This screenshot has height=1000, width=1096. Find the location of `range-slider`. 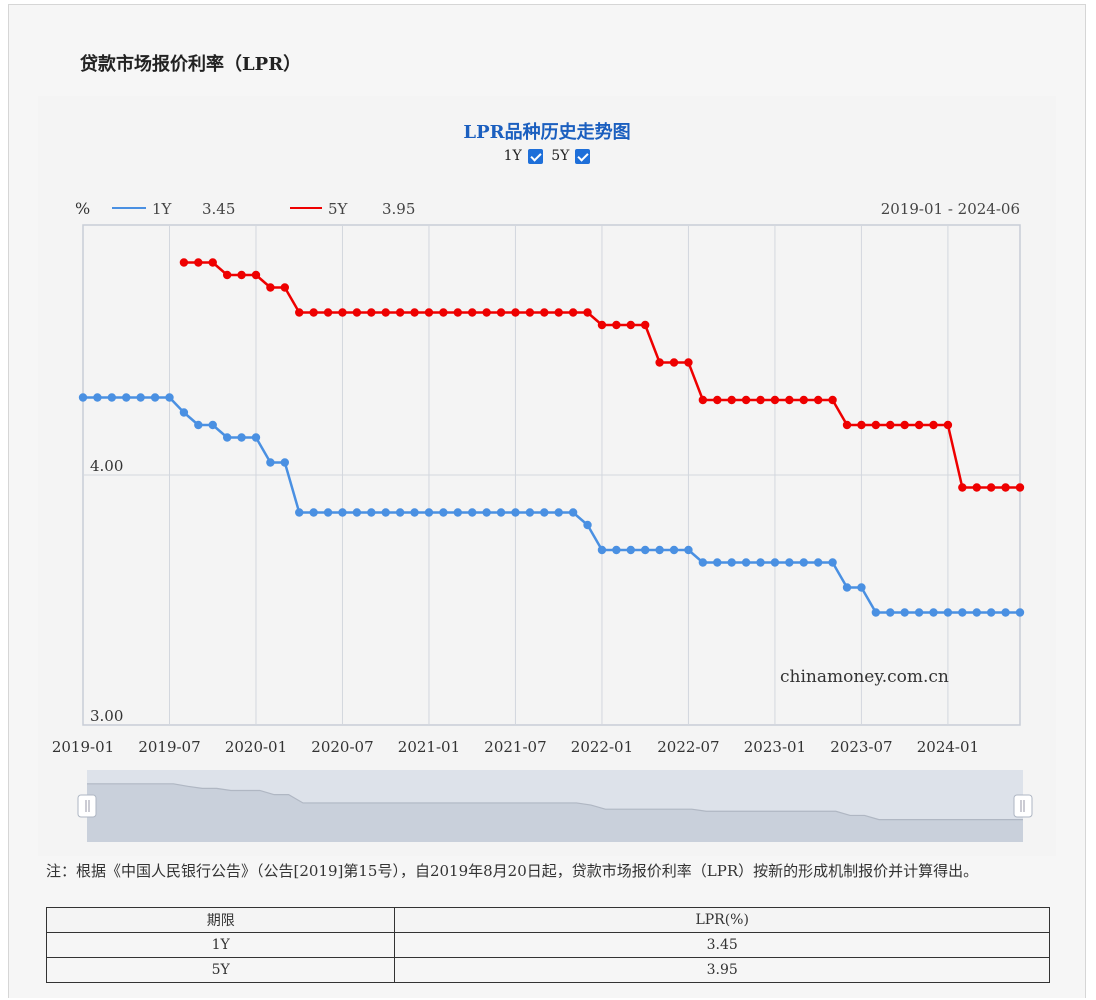

range-slider is located at coordinates (555, 806).